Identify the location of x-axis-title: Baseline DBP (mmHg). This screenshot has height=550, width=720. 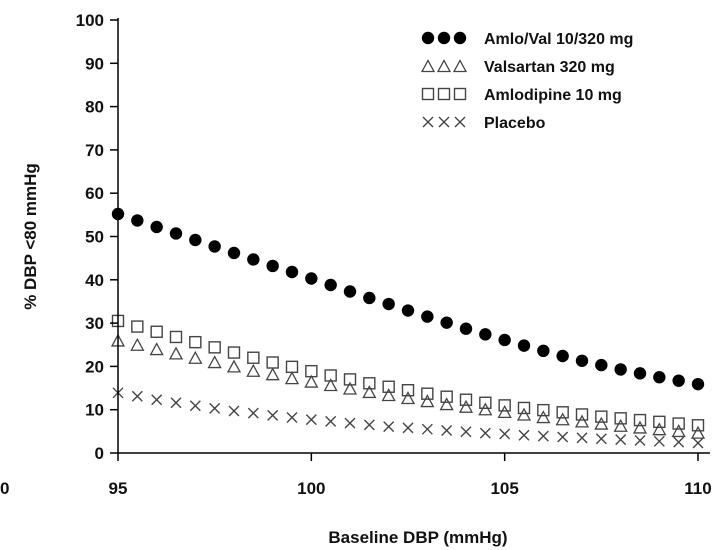
(417, 537).